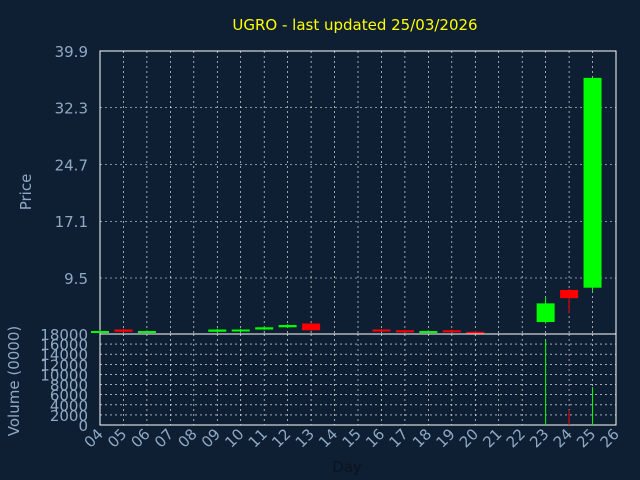 The image size is (640, 480). Describe the element at coordinates (469, 438) in the screenshot. I see `x-tick-label: 20` at that location.